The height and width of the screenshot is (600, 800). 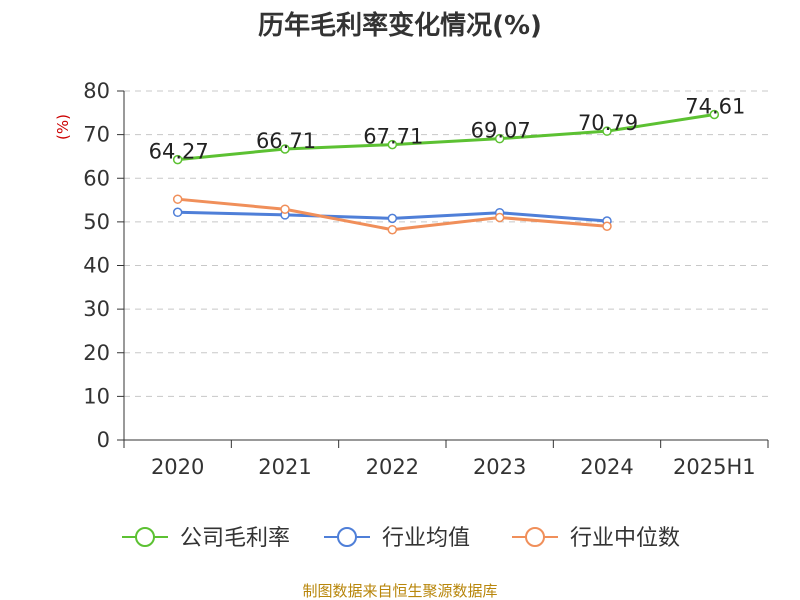 I want to click on data-label-2022: 67.71, so click(x=393, y=137).